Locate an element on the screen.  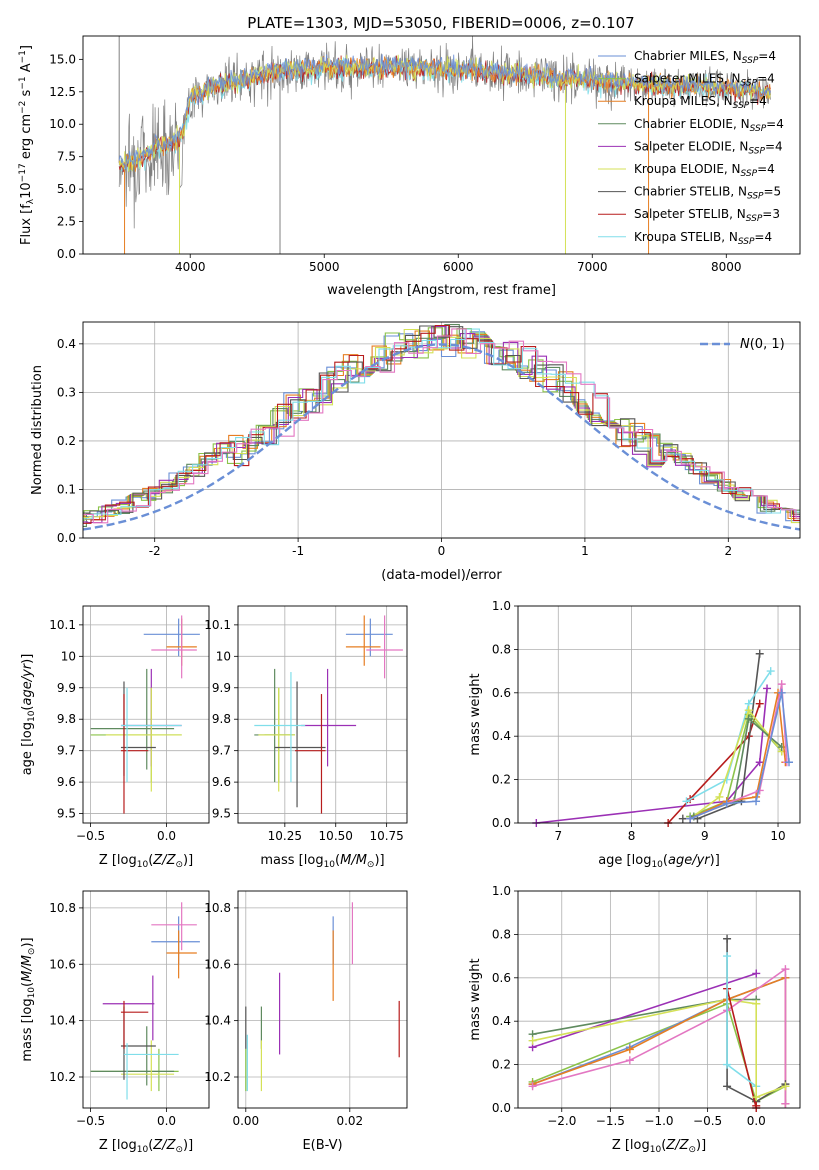
spectrum-legend-item: Salpeter MILES, NSSP=4 is located at coordinates (704, 80).